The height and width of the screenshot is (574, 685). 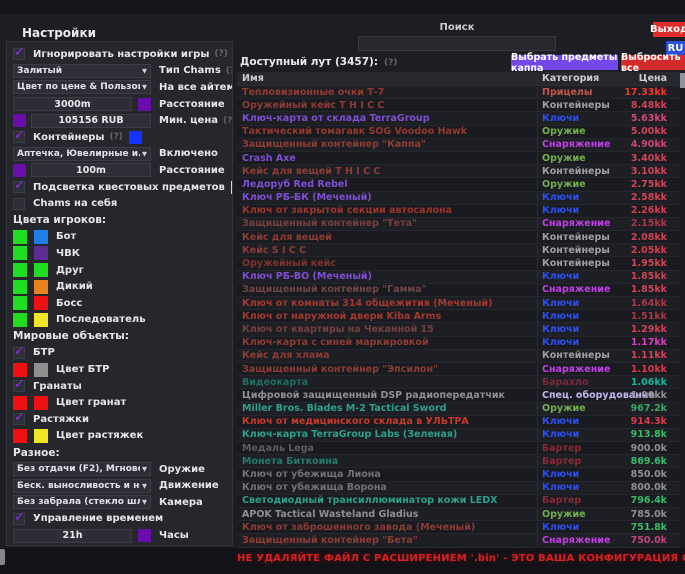 What do you see at coordinates (682, 310) in the screenshot?
I see `table-scrollbar` at bounding box center [682, 310].